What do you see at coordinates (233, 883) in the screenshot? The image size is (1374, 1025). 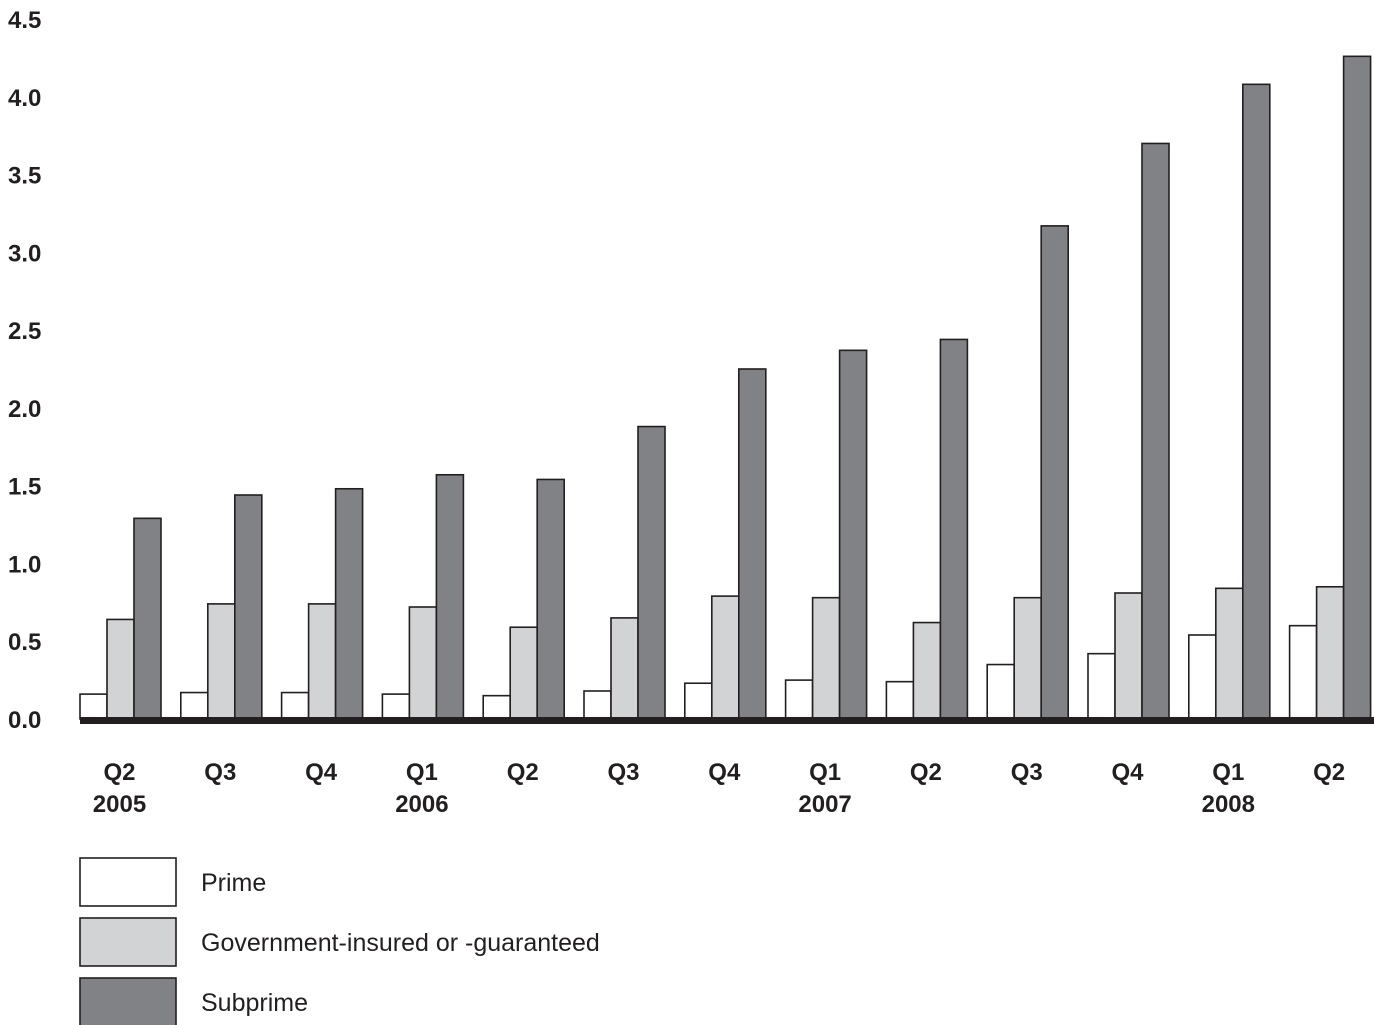 I see `legend-label: Prime` at bounding box center [233, 883].